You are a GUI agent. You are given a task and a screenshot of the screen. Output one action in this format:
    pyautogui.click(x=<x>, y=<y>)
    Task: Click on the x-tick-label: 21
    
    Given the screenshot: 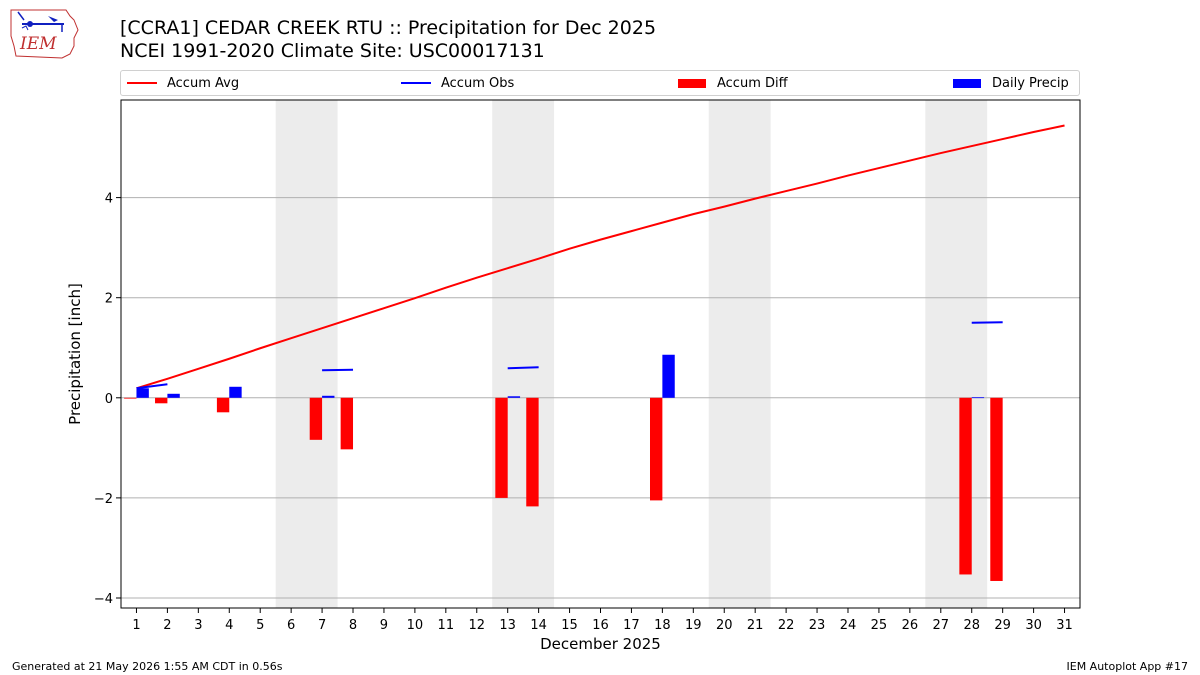 What is the action you would take?
    pyautogui.click(x=755, y=625)
    